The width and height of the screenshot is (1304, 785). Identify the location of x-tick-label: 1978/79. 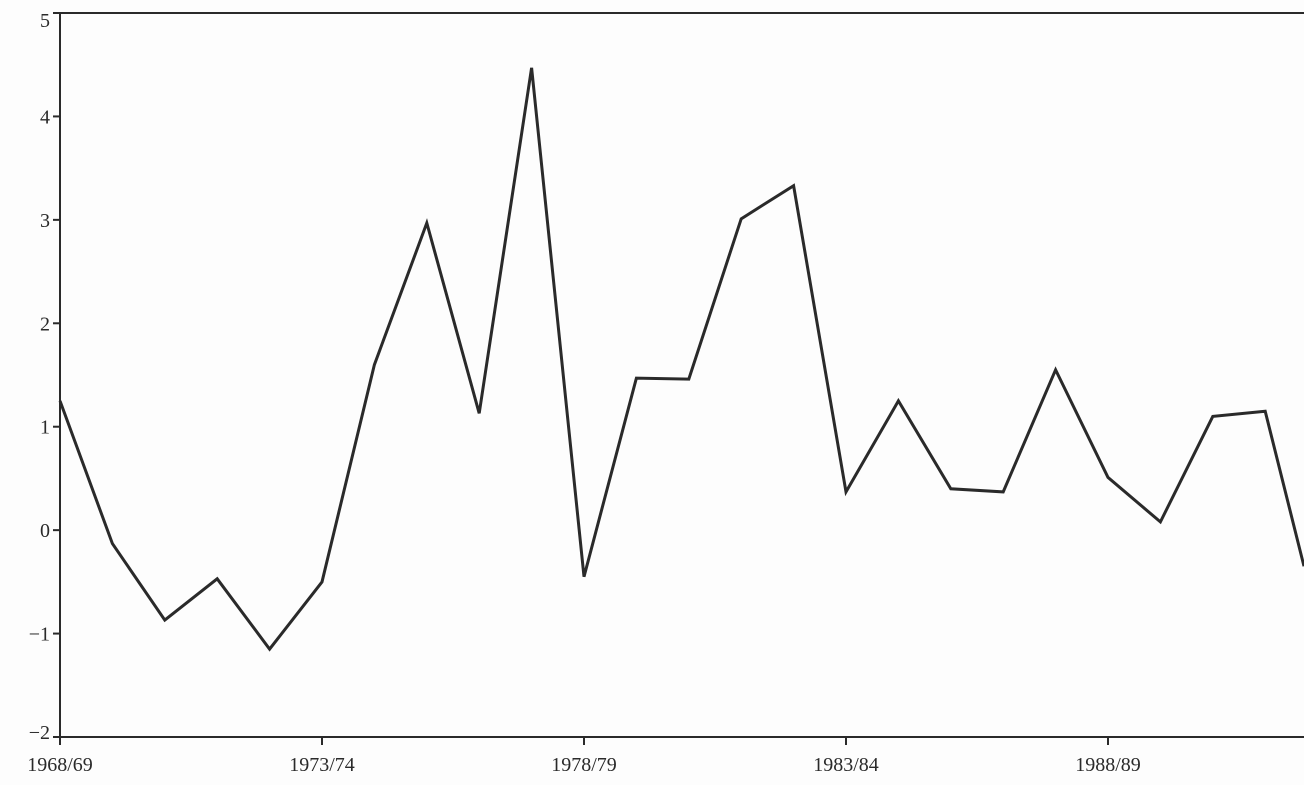
(584, 765).